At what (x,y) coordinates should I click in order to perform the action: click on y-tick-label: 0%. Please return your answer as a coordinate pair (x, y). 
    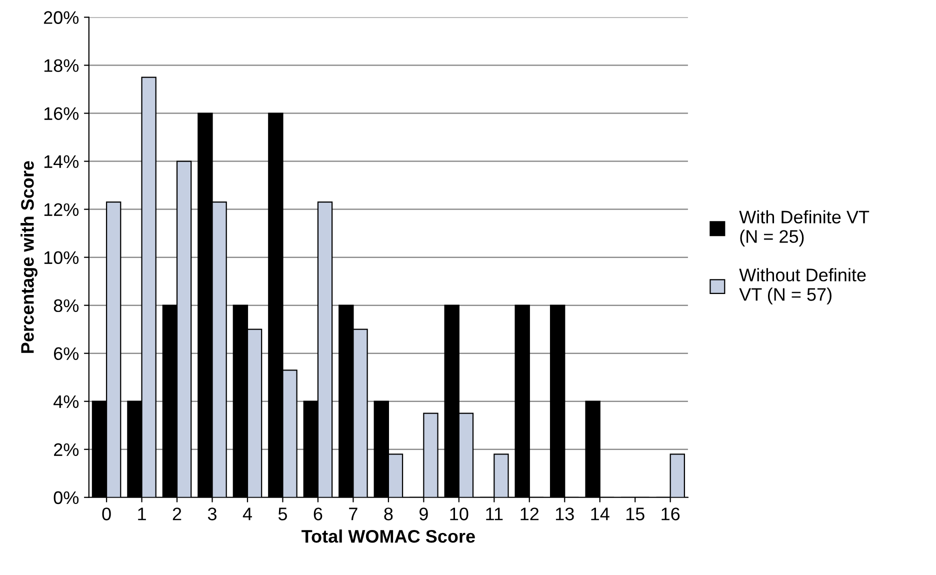
    Looking at the image, I should click on (66, 497).